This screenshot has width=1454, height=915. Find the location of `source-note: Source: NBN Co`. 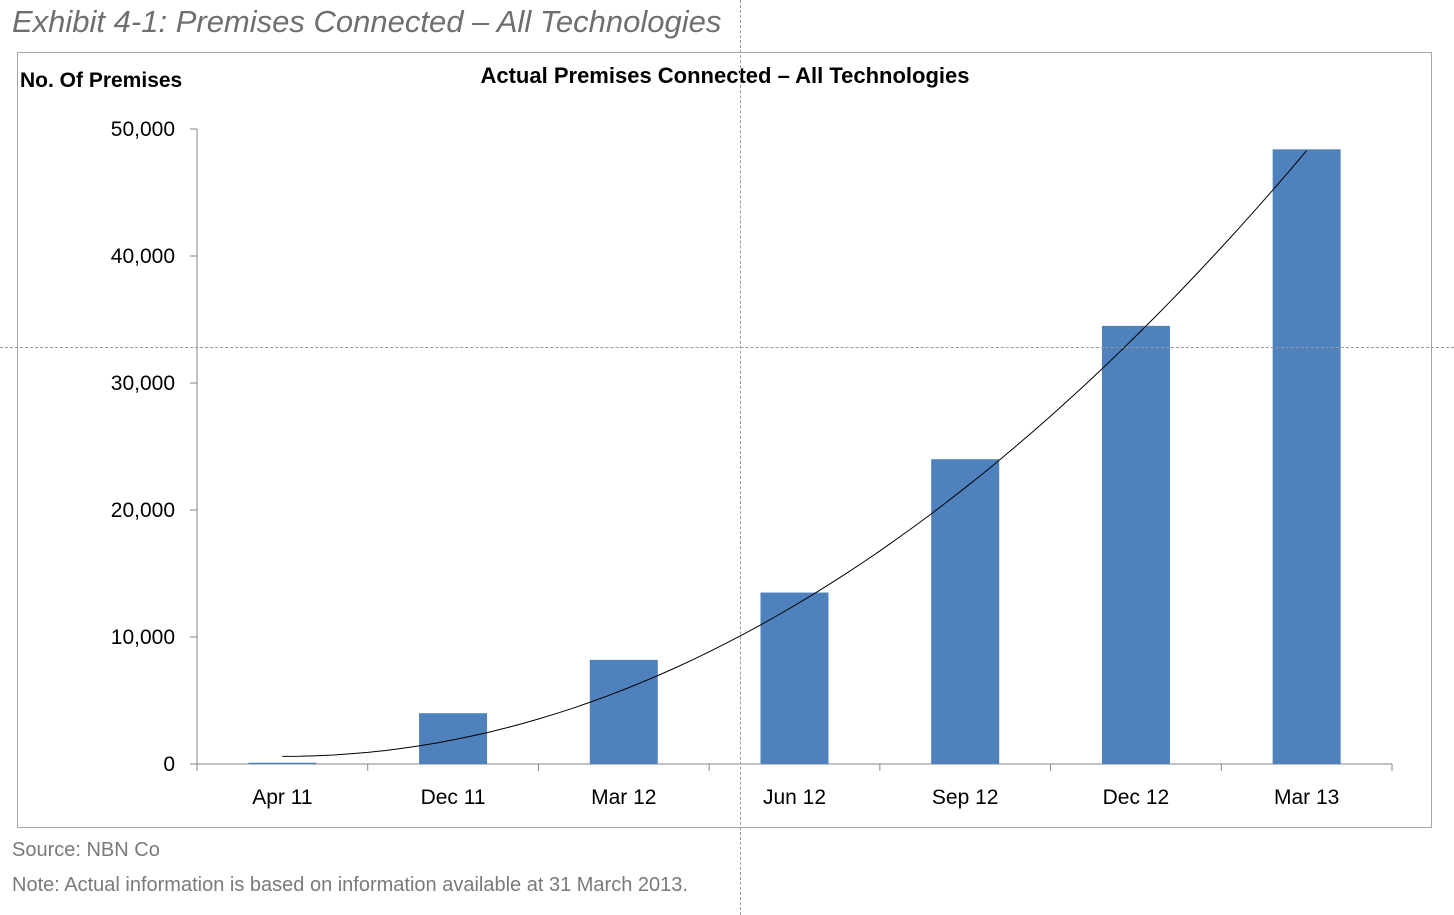

source-note: Source: NBN Co is located at coordinates (86, 850).